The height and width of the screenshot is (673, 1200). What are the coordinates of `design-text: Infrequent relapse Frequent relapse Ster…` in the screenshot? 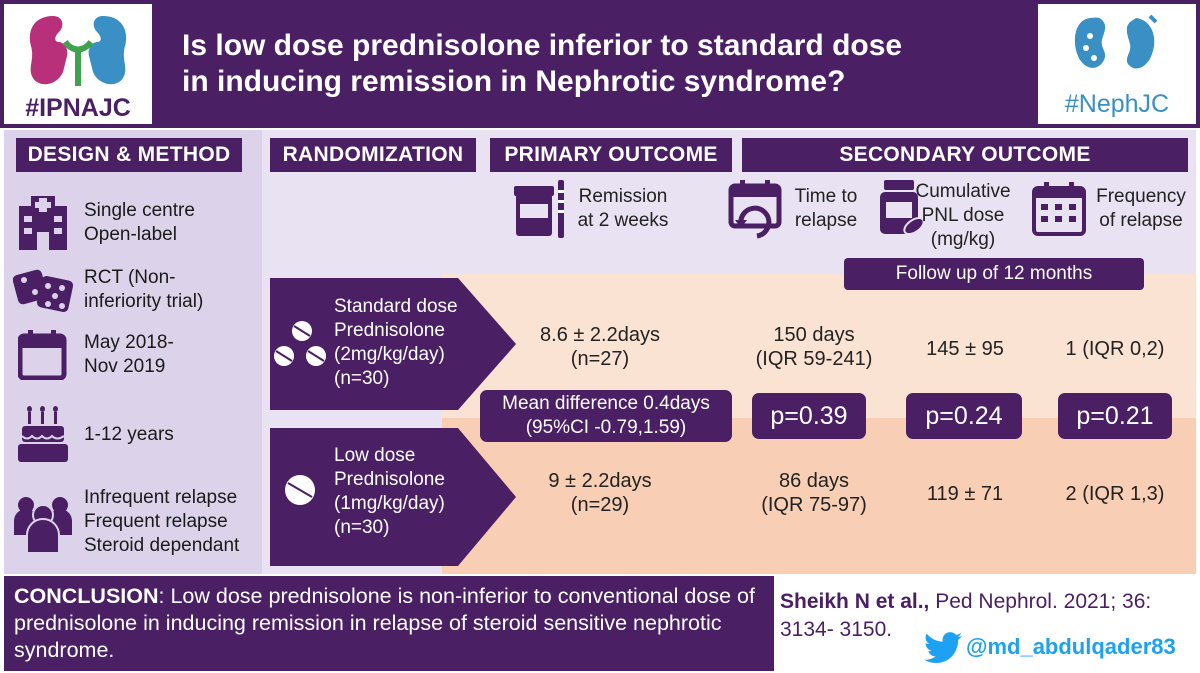 It's located at (162, 521).